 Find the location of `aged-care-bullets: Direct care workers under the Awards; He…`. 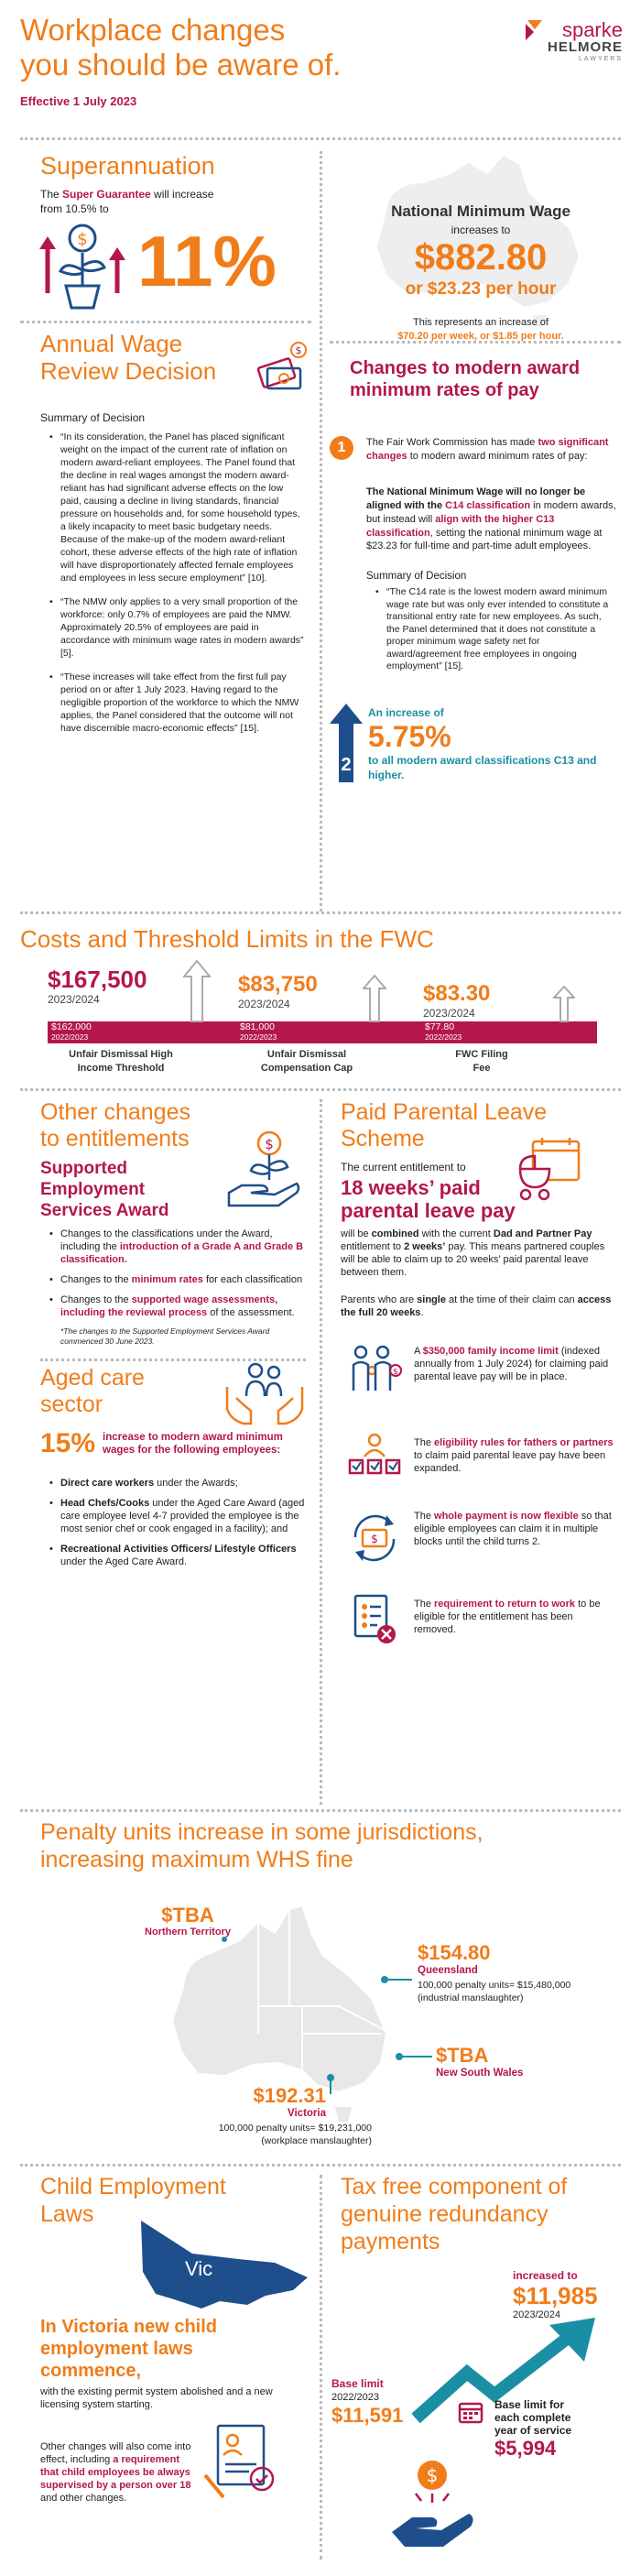

aged-care-bullets: Direct care workers under the Awards; He… is located at coordinates (177, 1527).